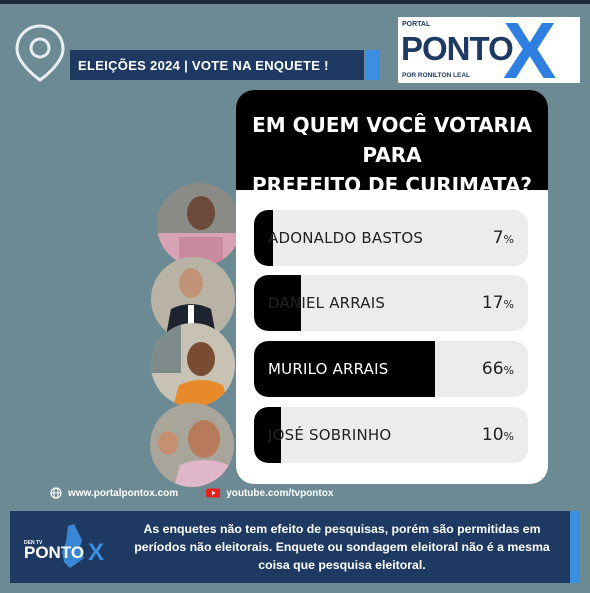  Describe the element at coordinates (492, 435) in the screenshot. I see `percent-value: 10` at that location.